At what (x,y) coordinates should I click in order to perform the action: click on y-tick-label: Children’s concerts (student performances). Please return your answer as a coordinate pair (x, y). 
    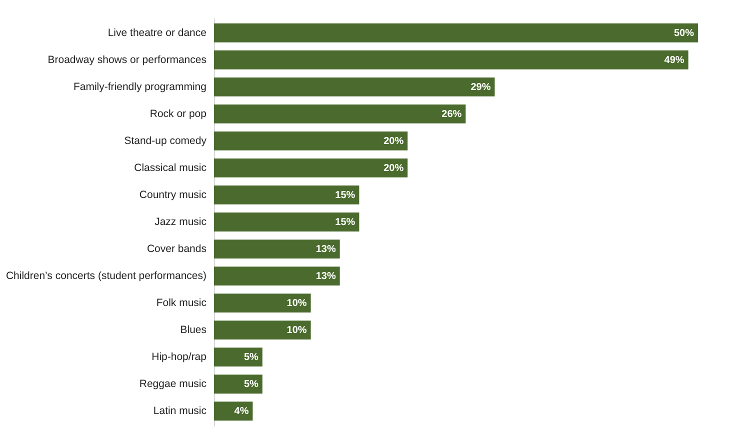
    Looking at the image, I should click on (106, 276).